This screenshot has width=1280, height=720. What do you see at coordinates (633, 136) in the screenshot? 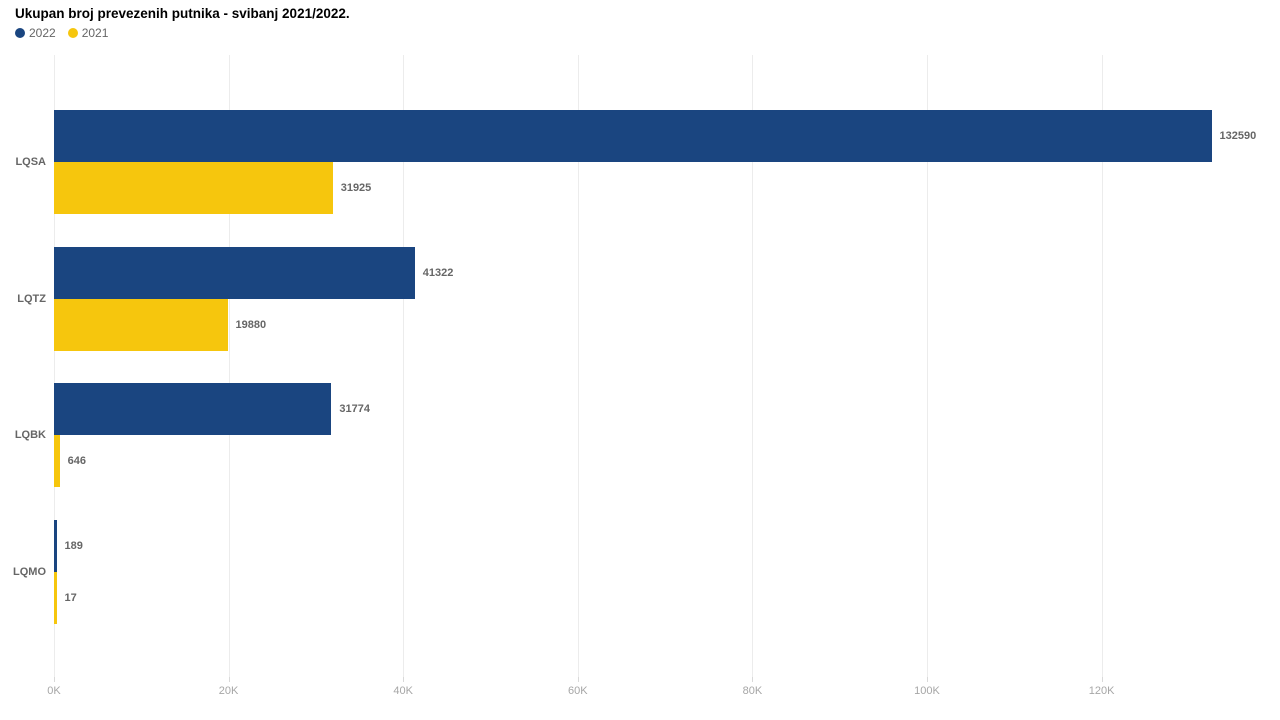
I see `bar-2022-LQSA` at bounding box center [633, 136].